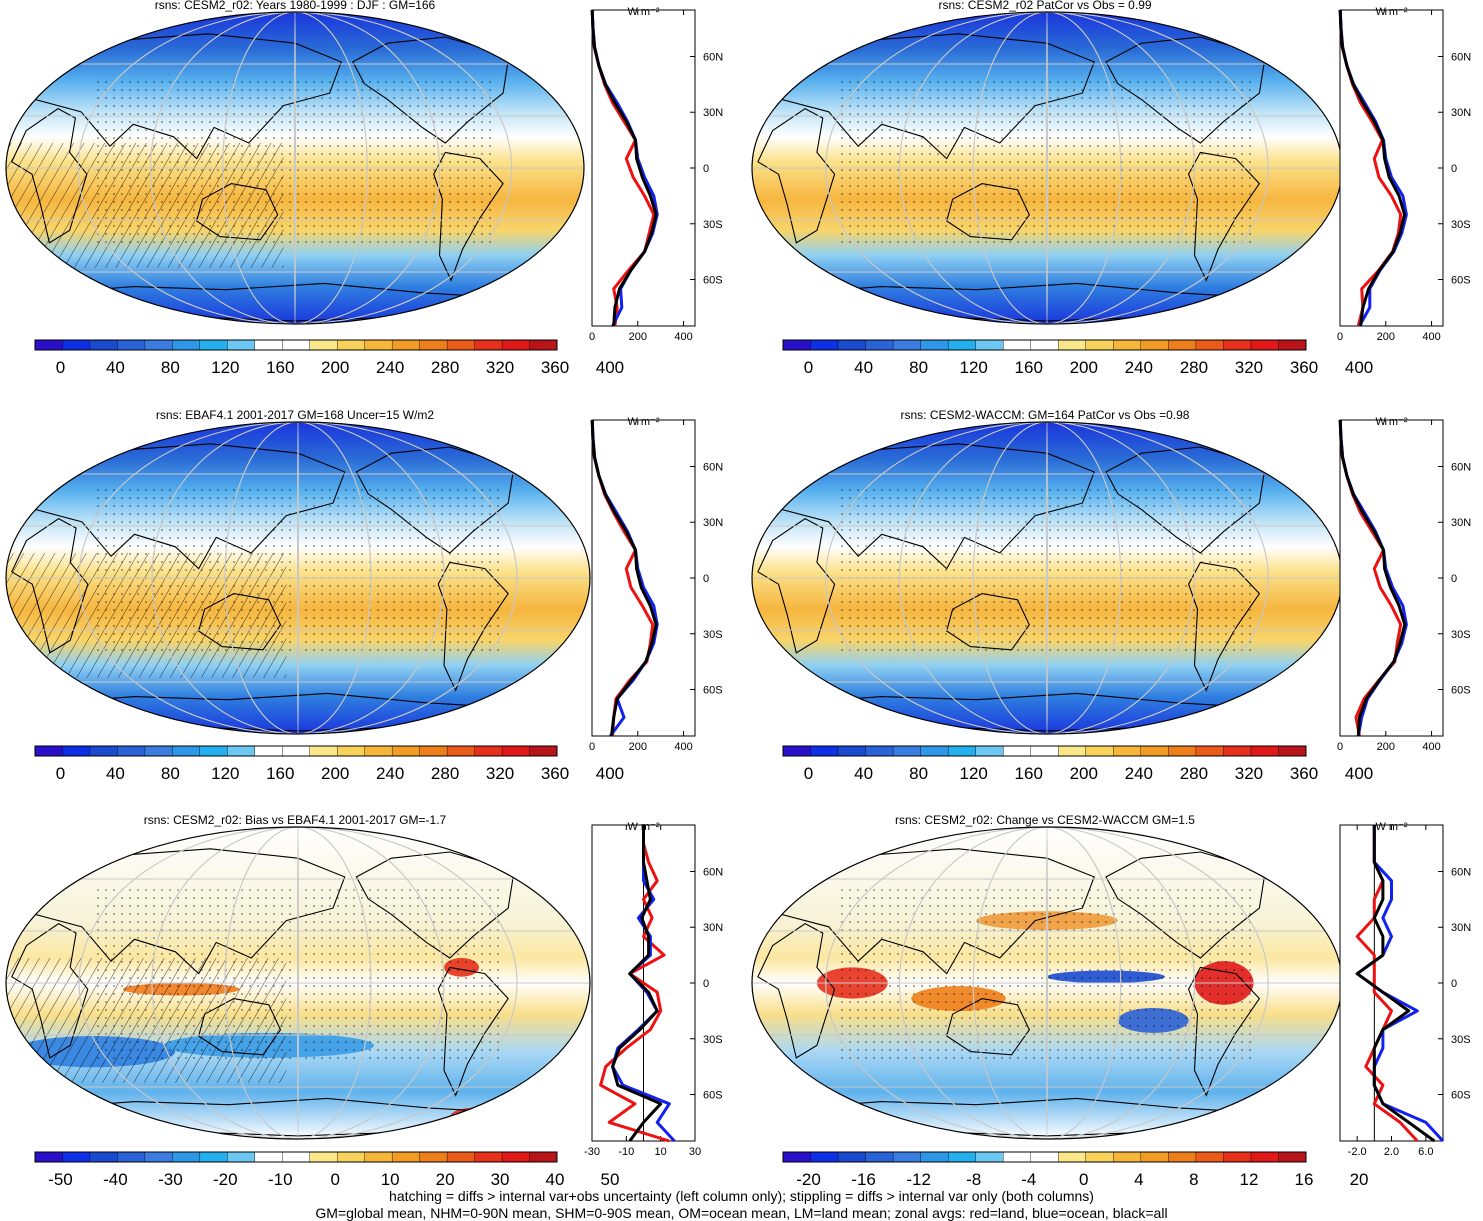 This screenshot has height=1221, width=1483. What do you see at coordinates (1084, 773) in the screenshot?
I see `colorbar-label: 200` at bounding box center [1084, 773].